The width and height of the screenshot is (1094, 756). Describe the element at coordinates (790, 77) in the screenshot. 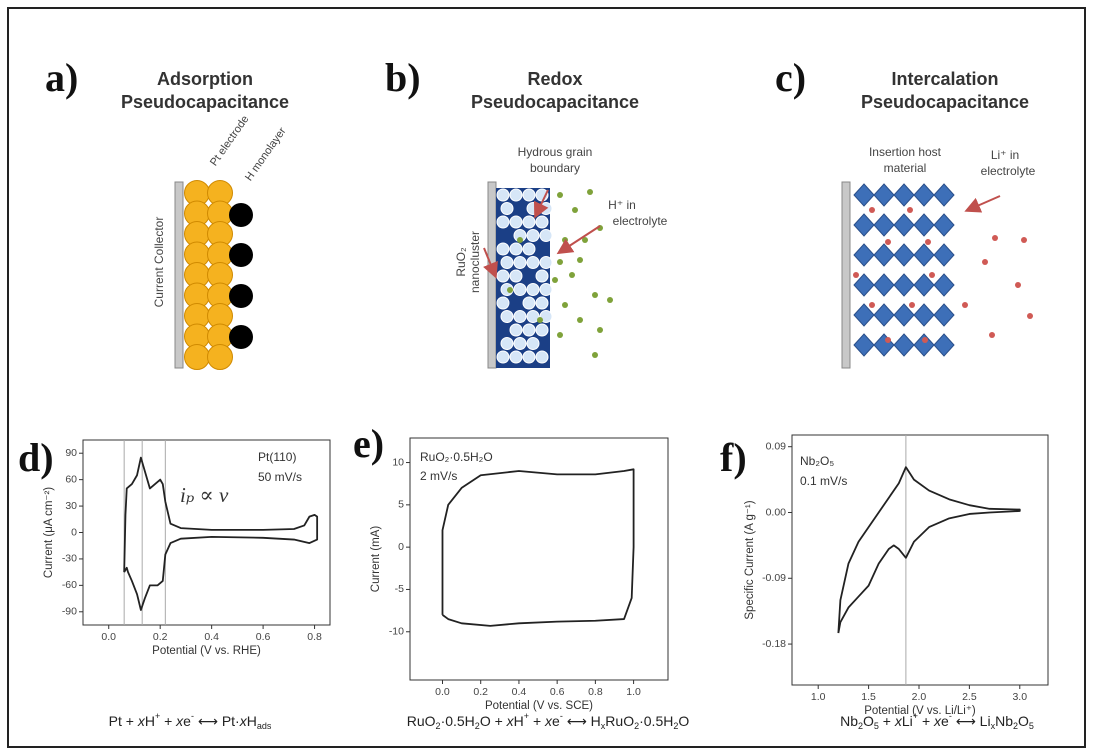

I see `panel-letter: c)` at that location.